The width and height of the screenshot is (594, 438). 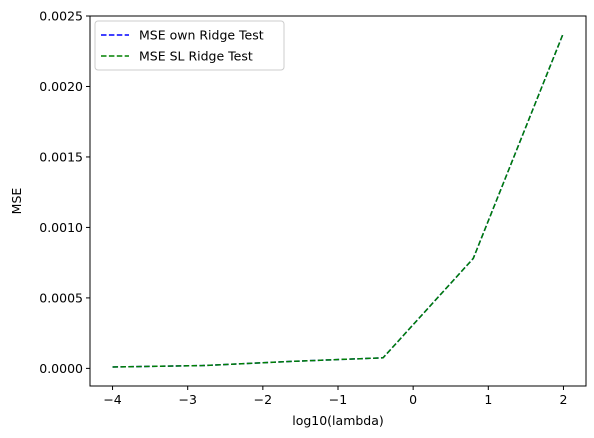 What do you see at coordinates (61, 368) in the screenshot?
I see `y-tick-label: 0.0000` at bounding box center [61, 368].